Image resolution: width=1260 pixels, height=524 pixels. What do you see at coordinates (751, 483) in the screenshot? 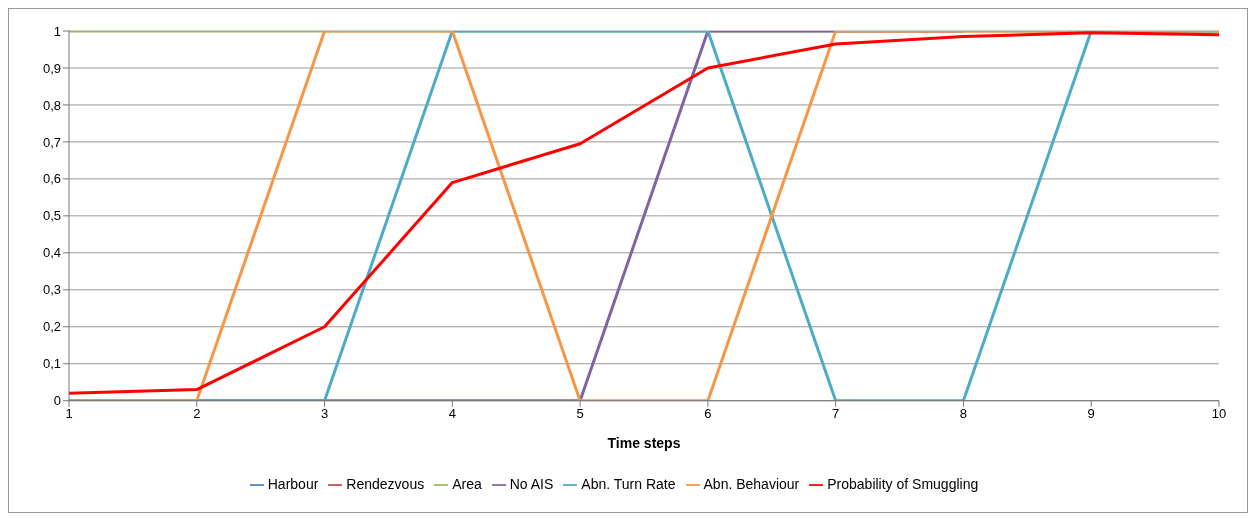
I see `legend-label: Abn. Behaviour` at bounding box center [751, 483].